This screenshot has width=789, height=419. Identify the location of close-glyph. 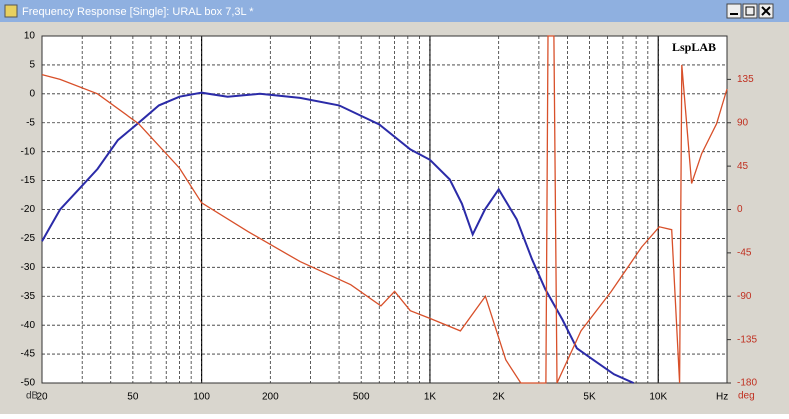
(766, 11).